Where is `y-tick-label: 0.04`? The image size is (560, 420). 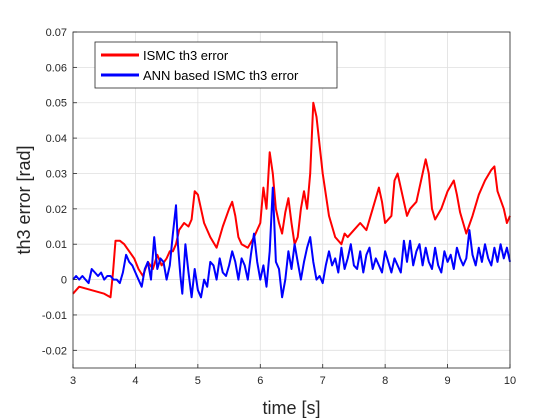
y-tick-label: 0.04 is located at coordinates (56, 139).